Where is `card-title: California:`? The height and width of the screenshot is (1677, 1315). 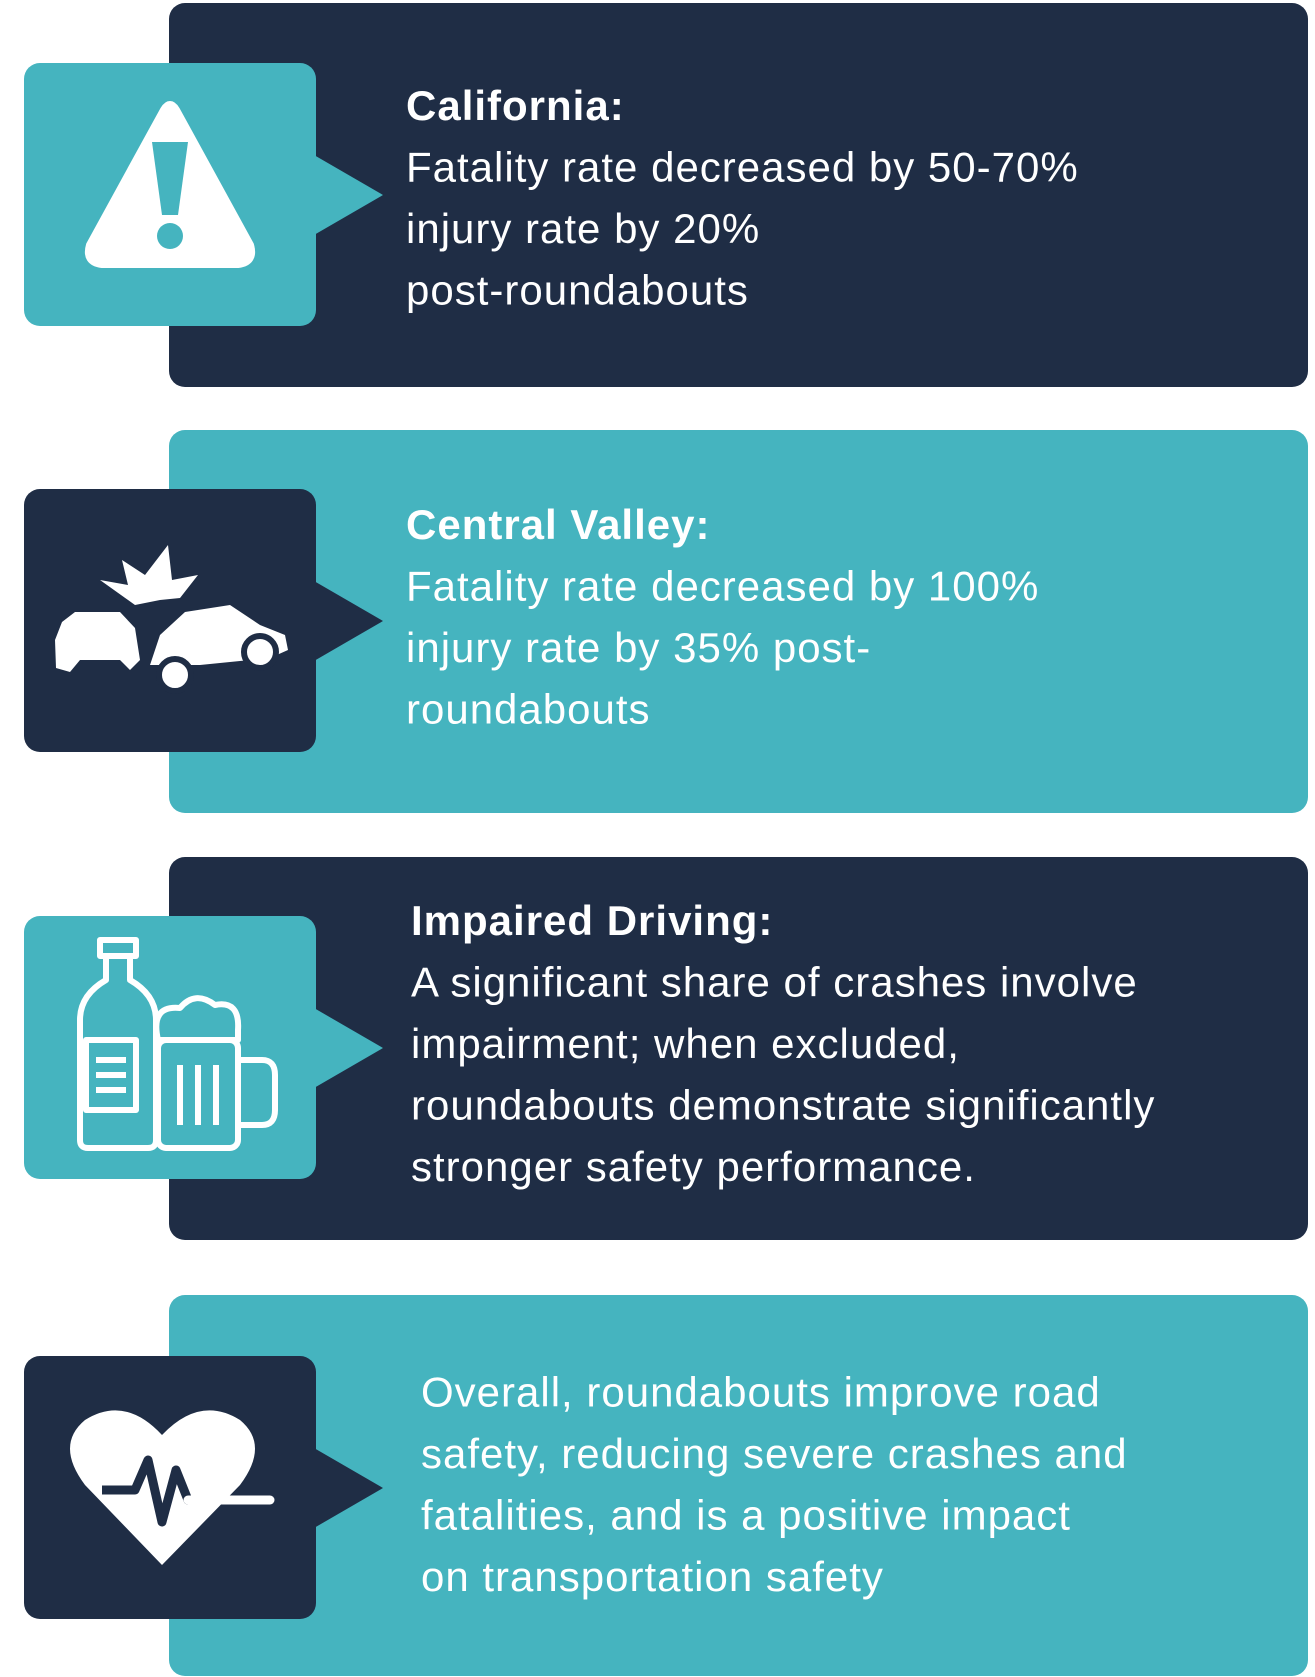
card-title: California: is located at coordinates (515, 105).